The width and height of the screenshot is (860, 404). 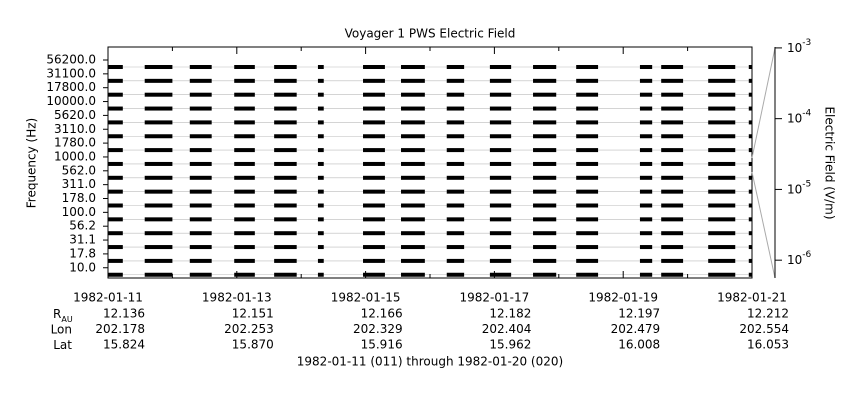 What do you see at coordinates (799, 258) in the screenshot?
I see `y2-tick-label: 10-6` at bounding box center [799, 258].